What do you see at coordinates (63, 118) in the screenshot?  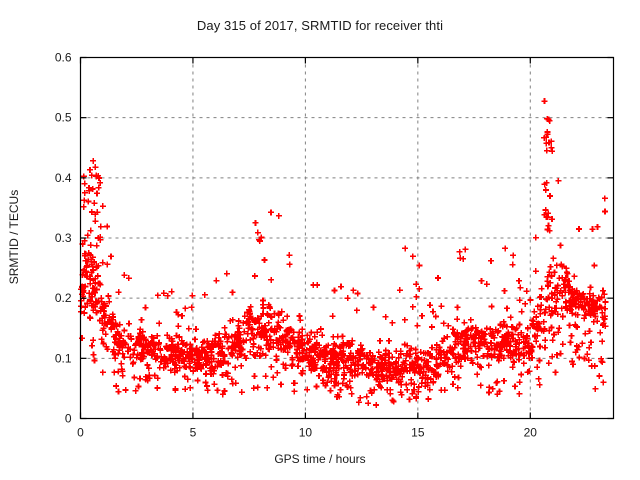 I see `y-tick-label: 0.5` at bounding box center [63, 118].